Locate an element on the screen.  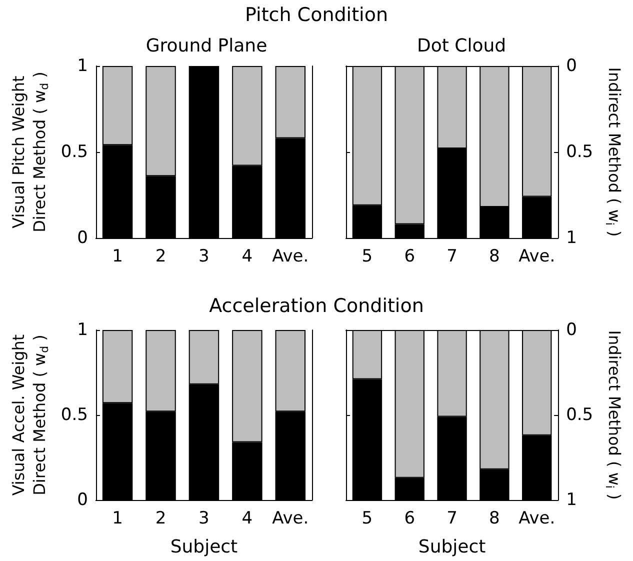
chart-title: Pitch Condition is located at coordinates (316, 15).